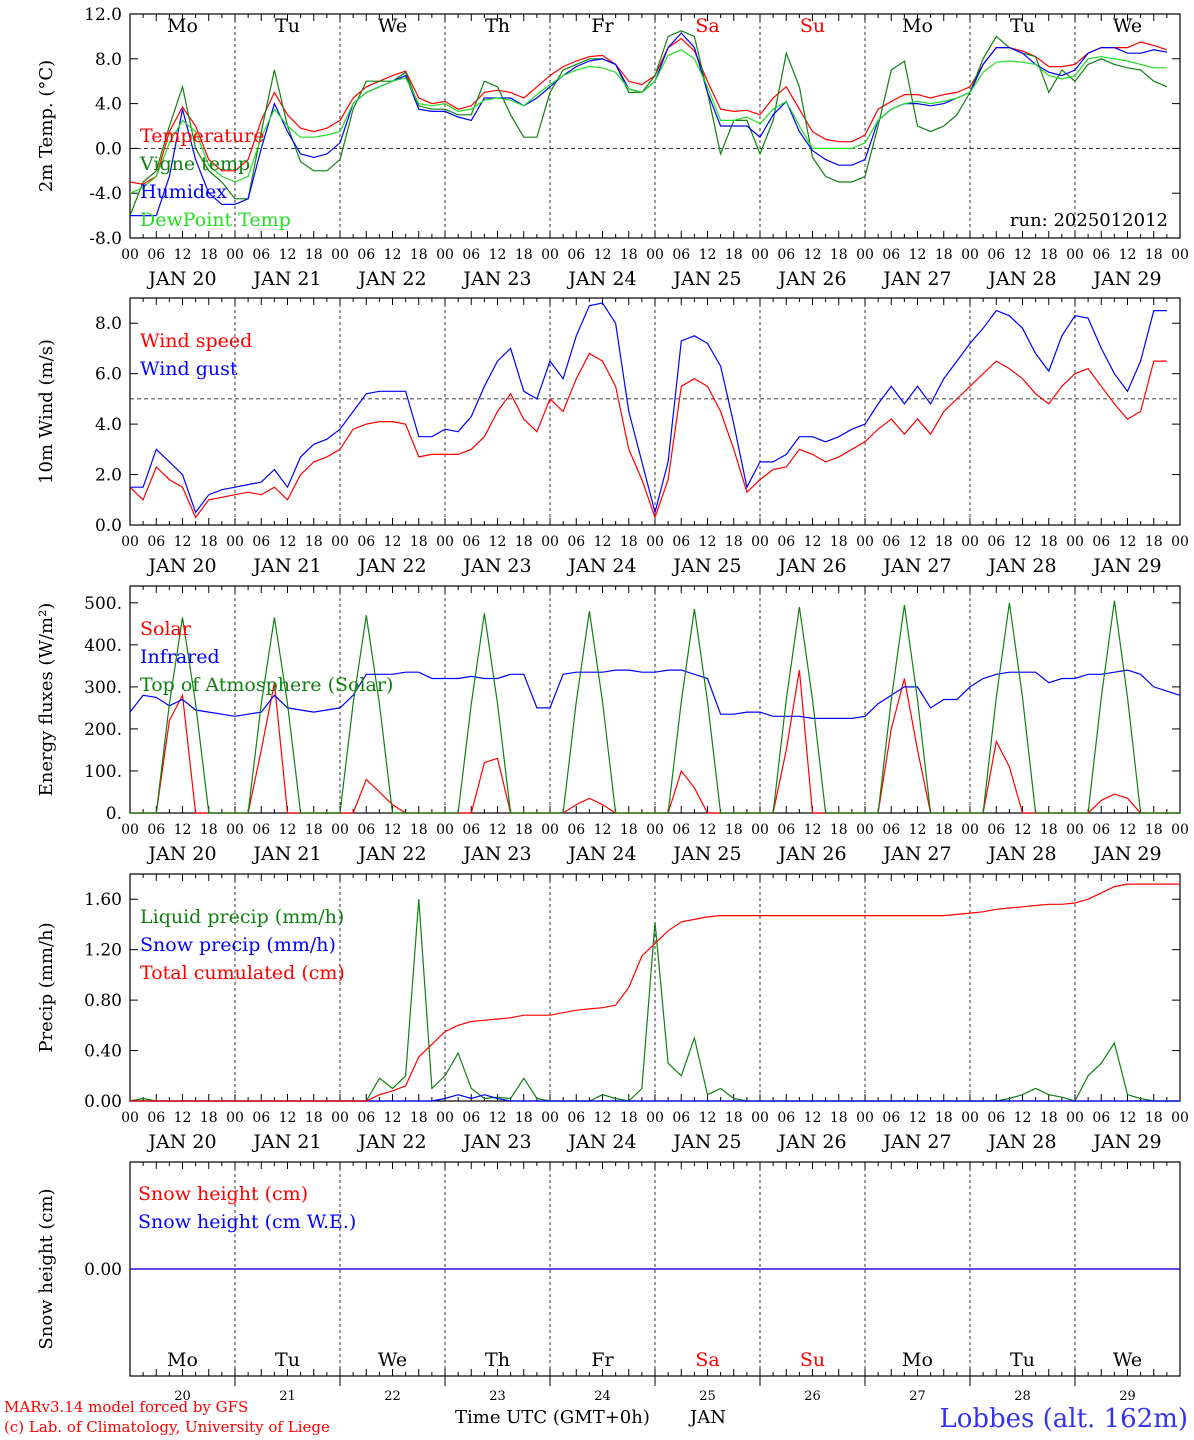 This screenshot has width=1194, height=1440. Describe the element at coordinates (1022, 1396) in the screenshot. I see `day-number-label: 28` at that location.